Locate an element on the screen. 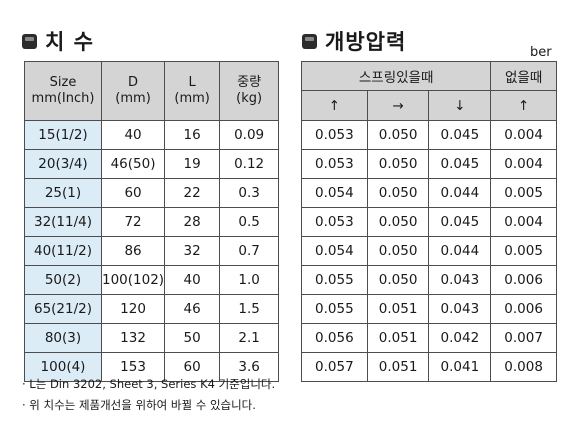 This screenshot has width=588, height=435. d-cell: 72 is located at coordinates (133, 222).